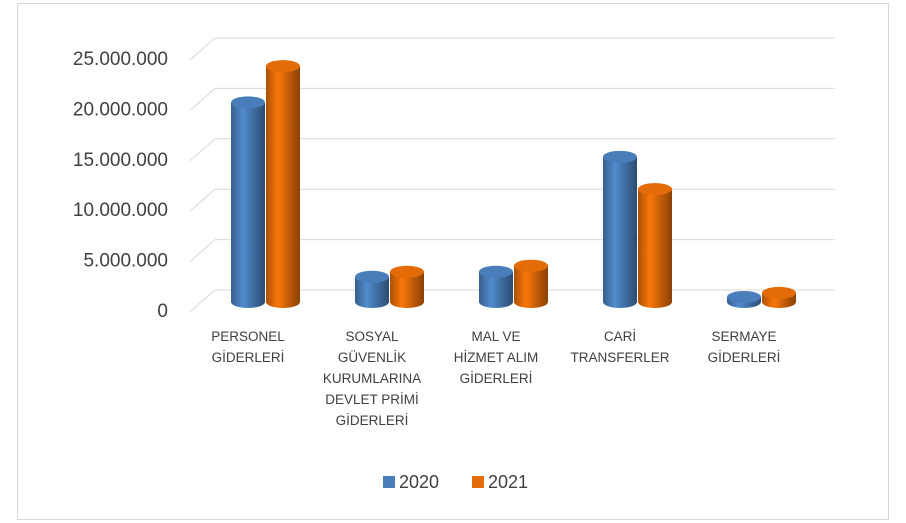 The height and width of the screenshot is (523, 906). Describe the element at coordinates (125, 261) in the screenshot. I see `y-tick-label: 5.000.000` at that location.